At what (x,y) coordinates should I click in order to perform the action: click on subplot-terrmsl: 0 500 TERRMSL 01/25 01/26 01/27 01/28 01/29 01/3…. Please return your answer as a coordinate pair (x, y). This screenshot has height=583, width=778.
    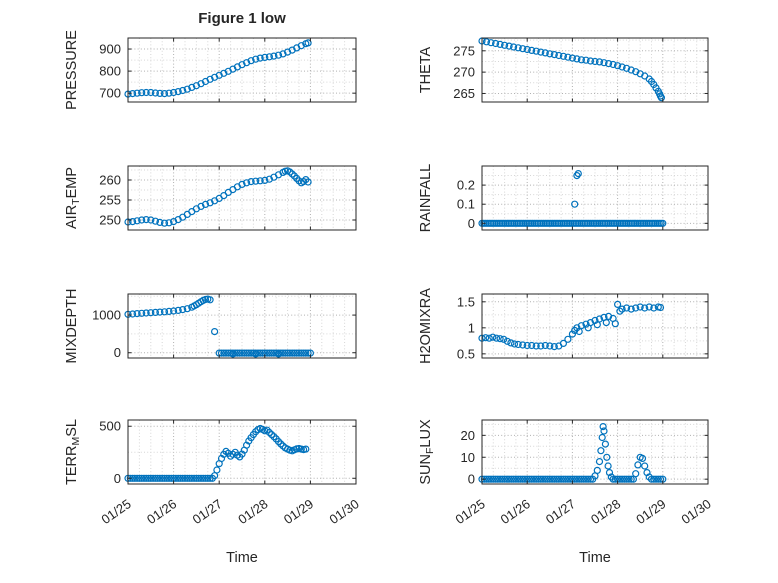
    Looking at the image, I should click on (213, 492).